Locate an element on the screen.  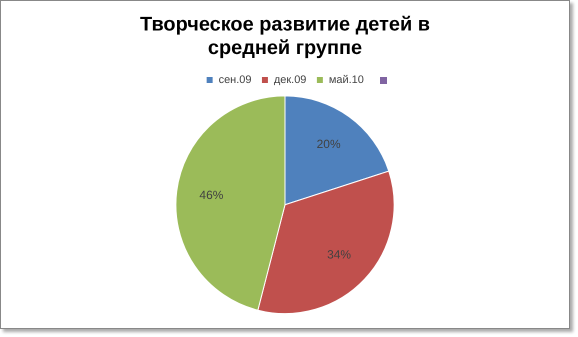
legend-label: сен.09 is located at coordinates (235, 80).